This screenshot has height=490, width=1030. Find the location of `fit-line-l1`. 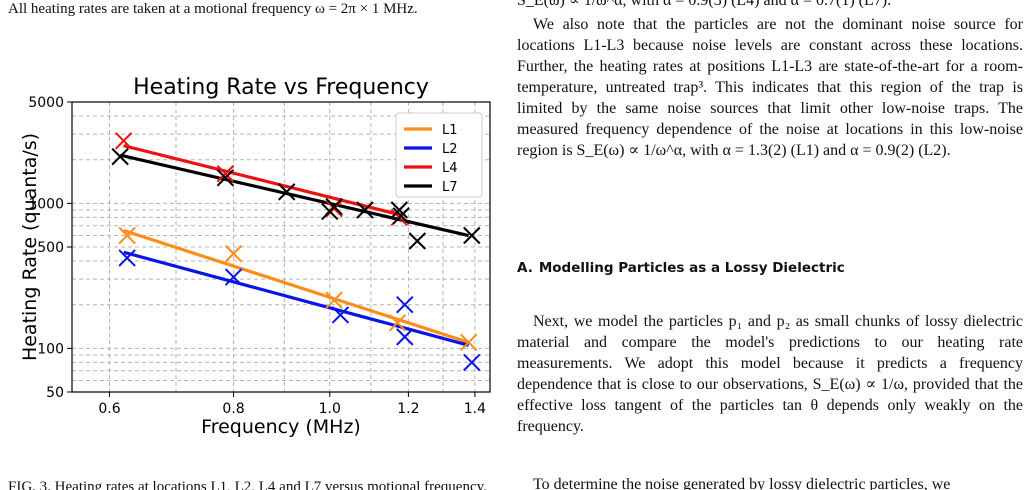

fit-line-l1 is located at coordinates (296, 286).